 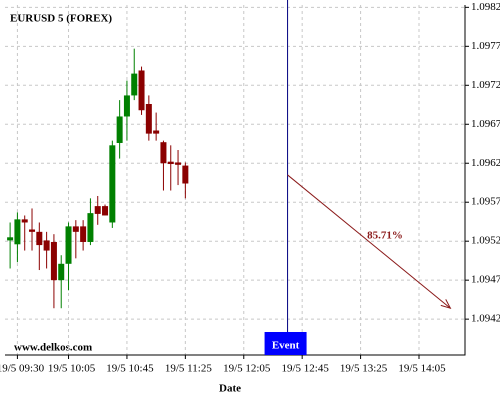 What do you see at coordinates (485, 163) in the screenshot?
I see `y-tick-label: 1.0962` at bounding box center [485, 163].